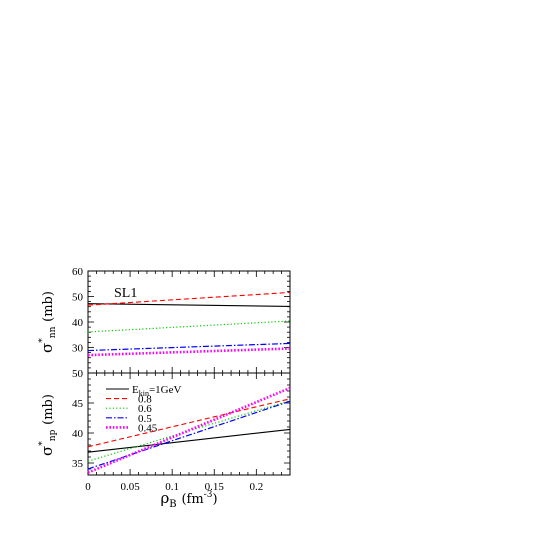 The image size is (545, 545). I want to click on xlabel-unit-suffix: ), so click(214, 499).